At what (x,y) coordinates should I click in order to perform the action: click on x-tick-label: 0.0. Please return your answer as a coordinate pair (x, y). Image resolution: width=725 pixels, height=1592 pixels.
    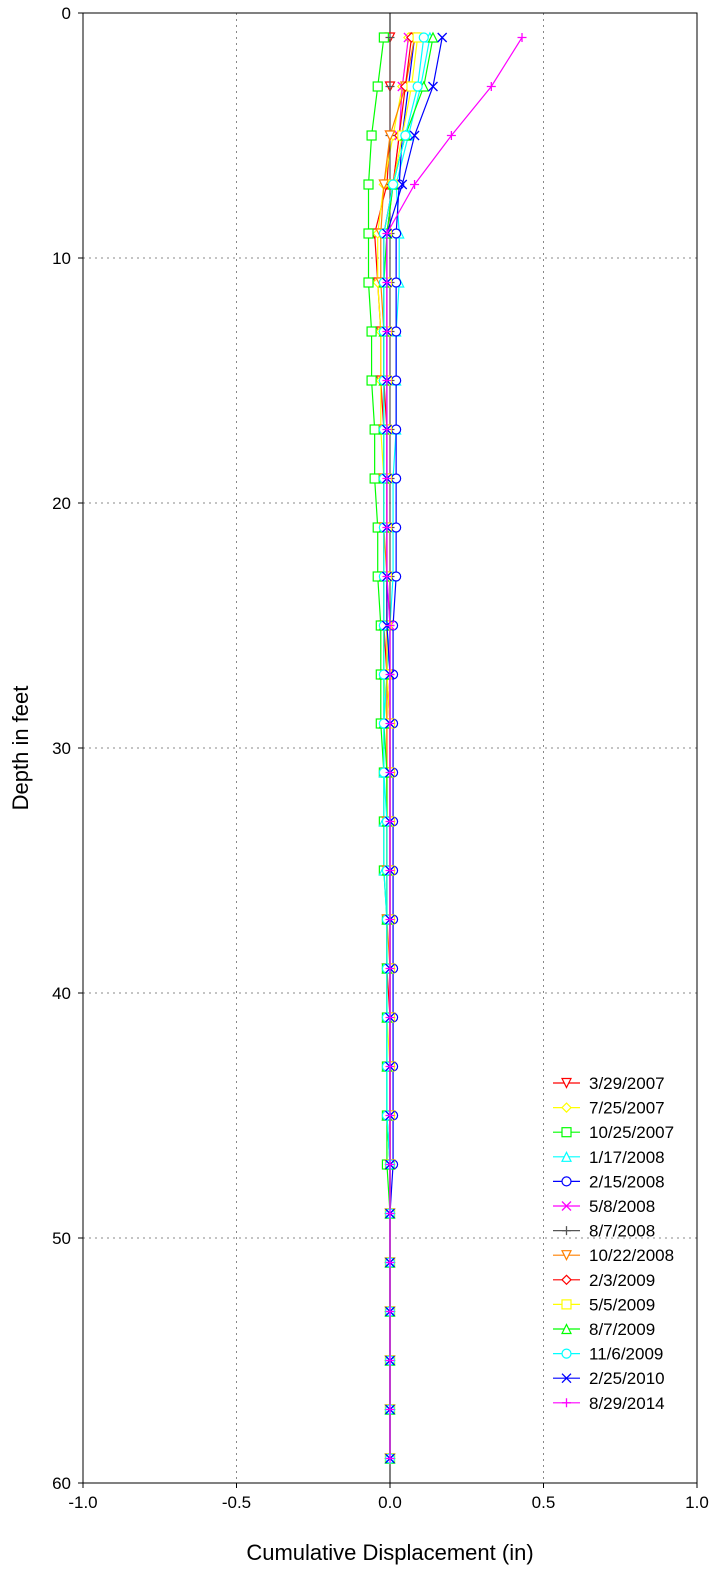
    Looking at the image, I should click on (390, 1502).